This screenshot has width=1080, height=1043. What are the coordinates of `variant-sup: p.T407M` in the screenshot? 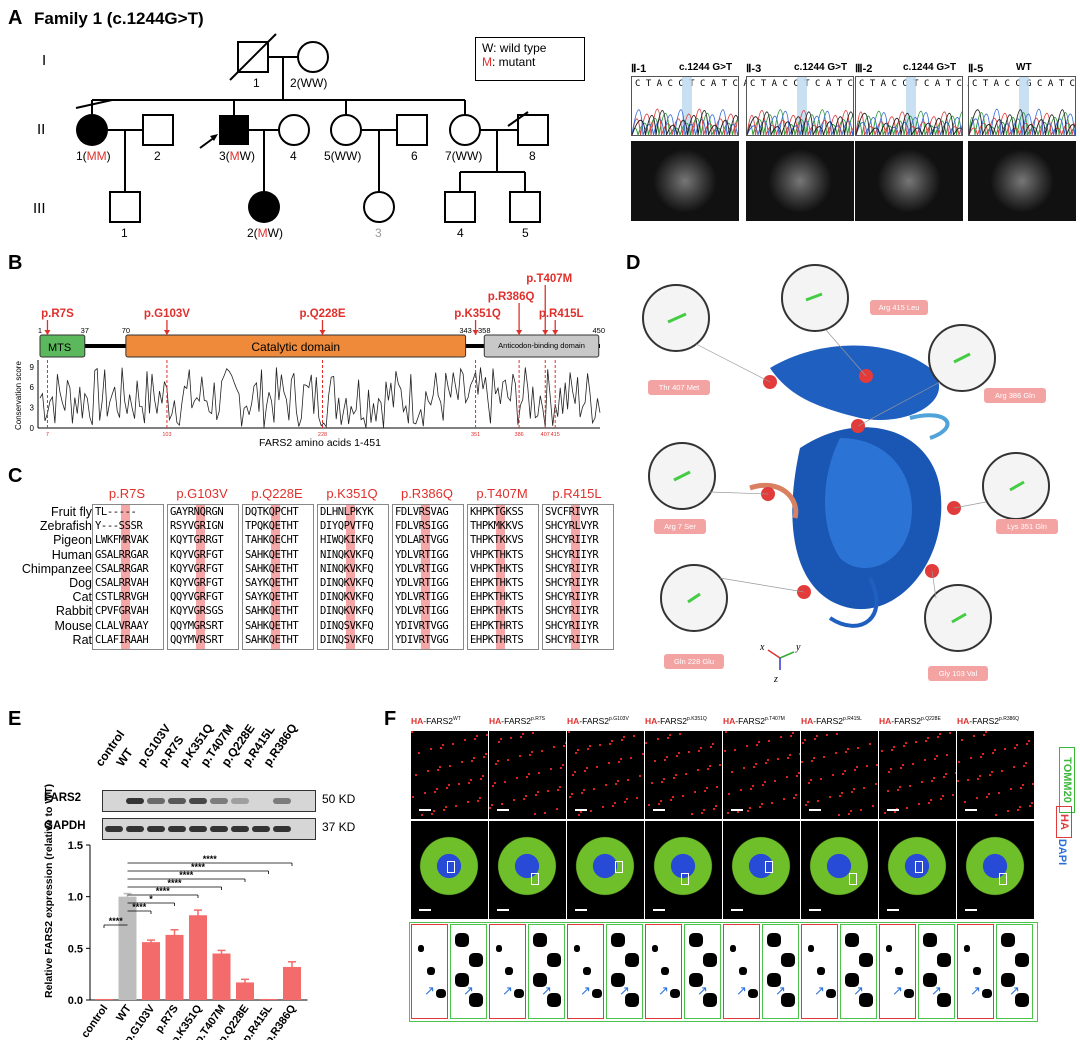 It's located at (775, 719).